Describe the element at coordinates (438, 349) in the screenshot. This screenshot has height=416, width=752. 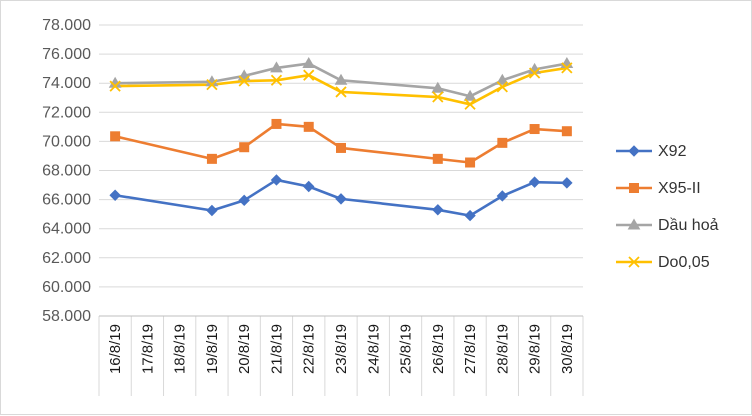
I see `x-tick-label: 26/8/19` at that location.